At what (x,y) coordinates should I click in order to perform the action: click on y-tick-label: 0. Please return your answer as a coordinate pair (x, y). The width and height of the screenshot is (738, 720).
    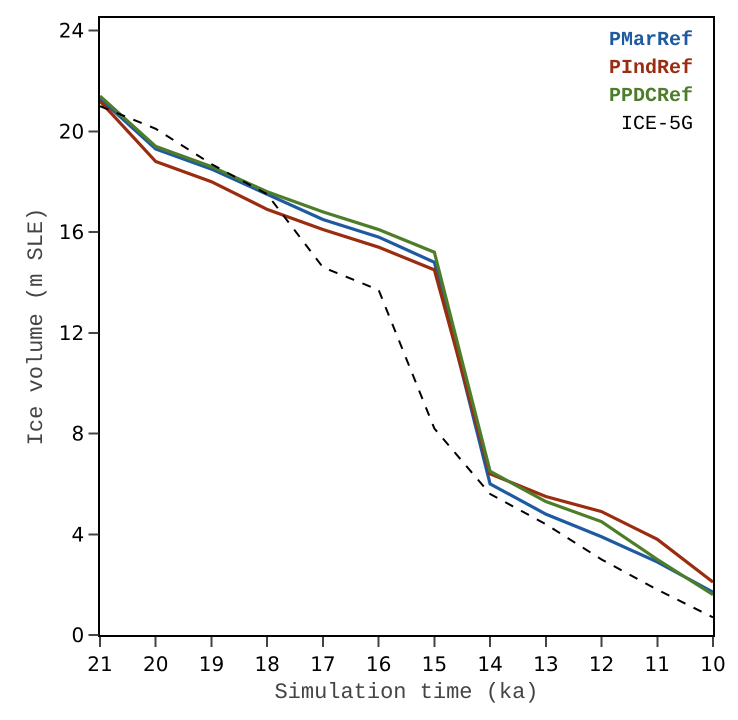
    Looking at the image, I should click on (78, 635).